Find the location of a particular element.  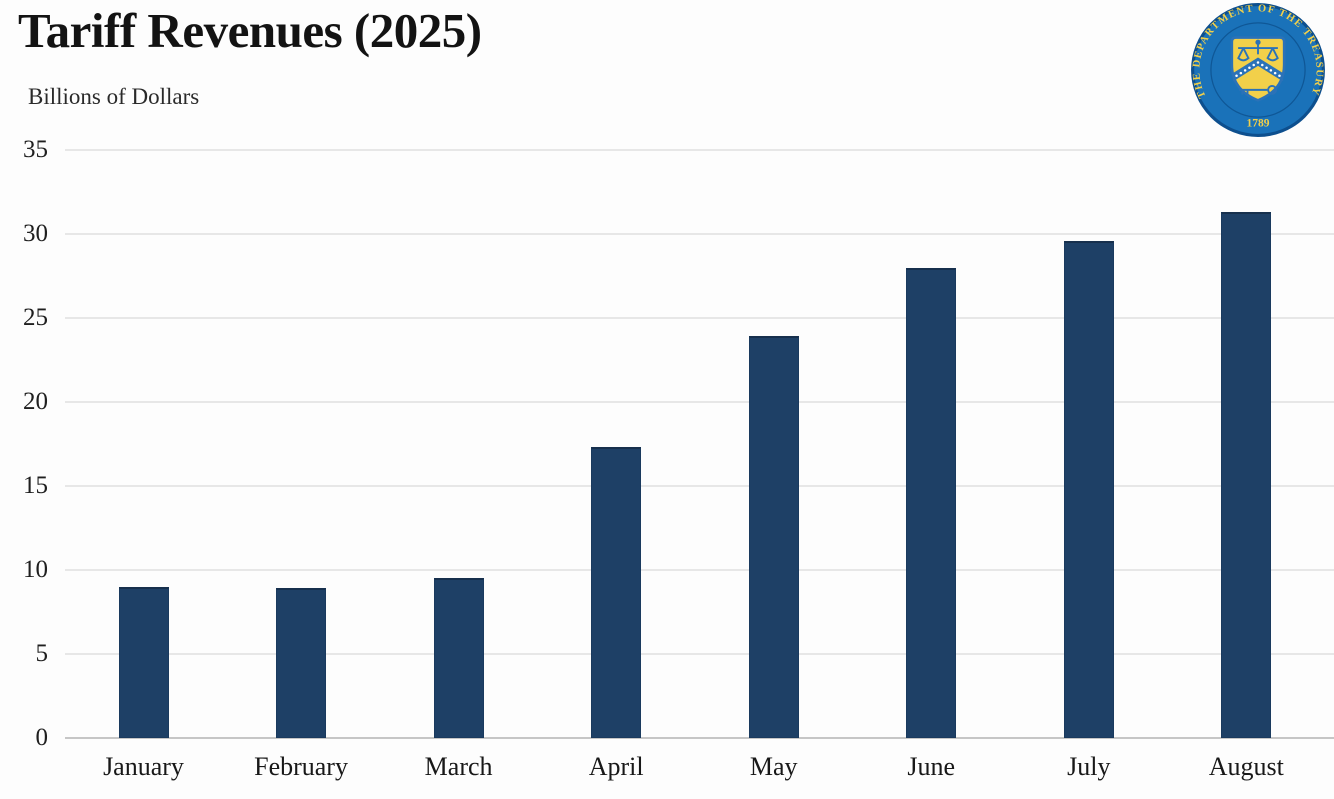

x-axis-label-june: June is located at coordinates (931, 766).